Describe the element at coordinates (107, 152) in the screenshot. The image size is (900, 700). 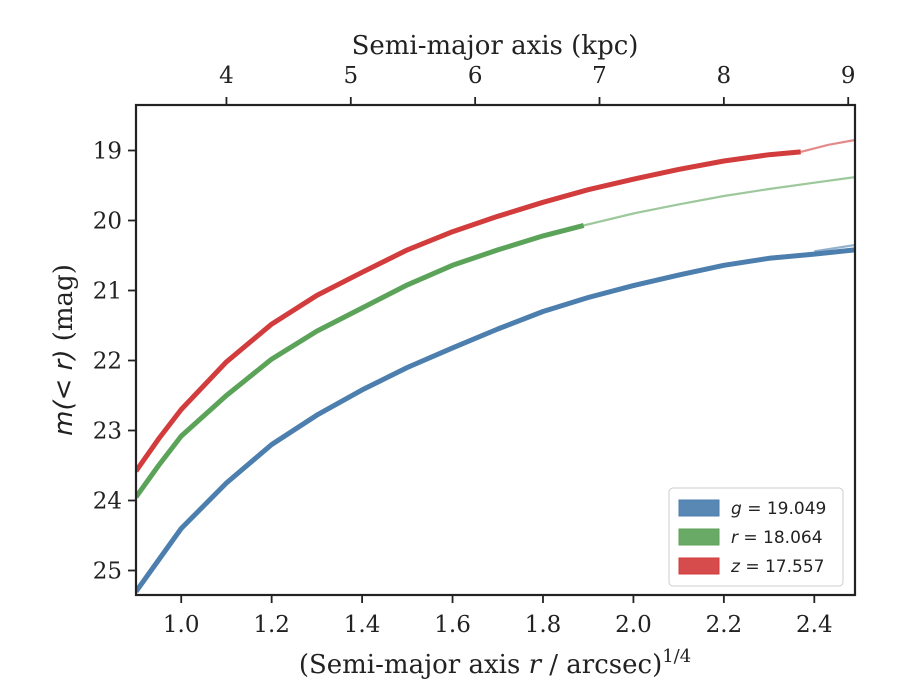
I see `y-tick-label: 19` at that location.